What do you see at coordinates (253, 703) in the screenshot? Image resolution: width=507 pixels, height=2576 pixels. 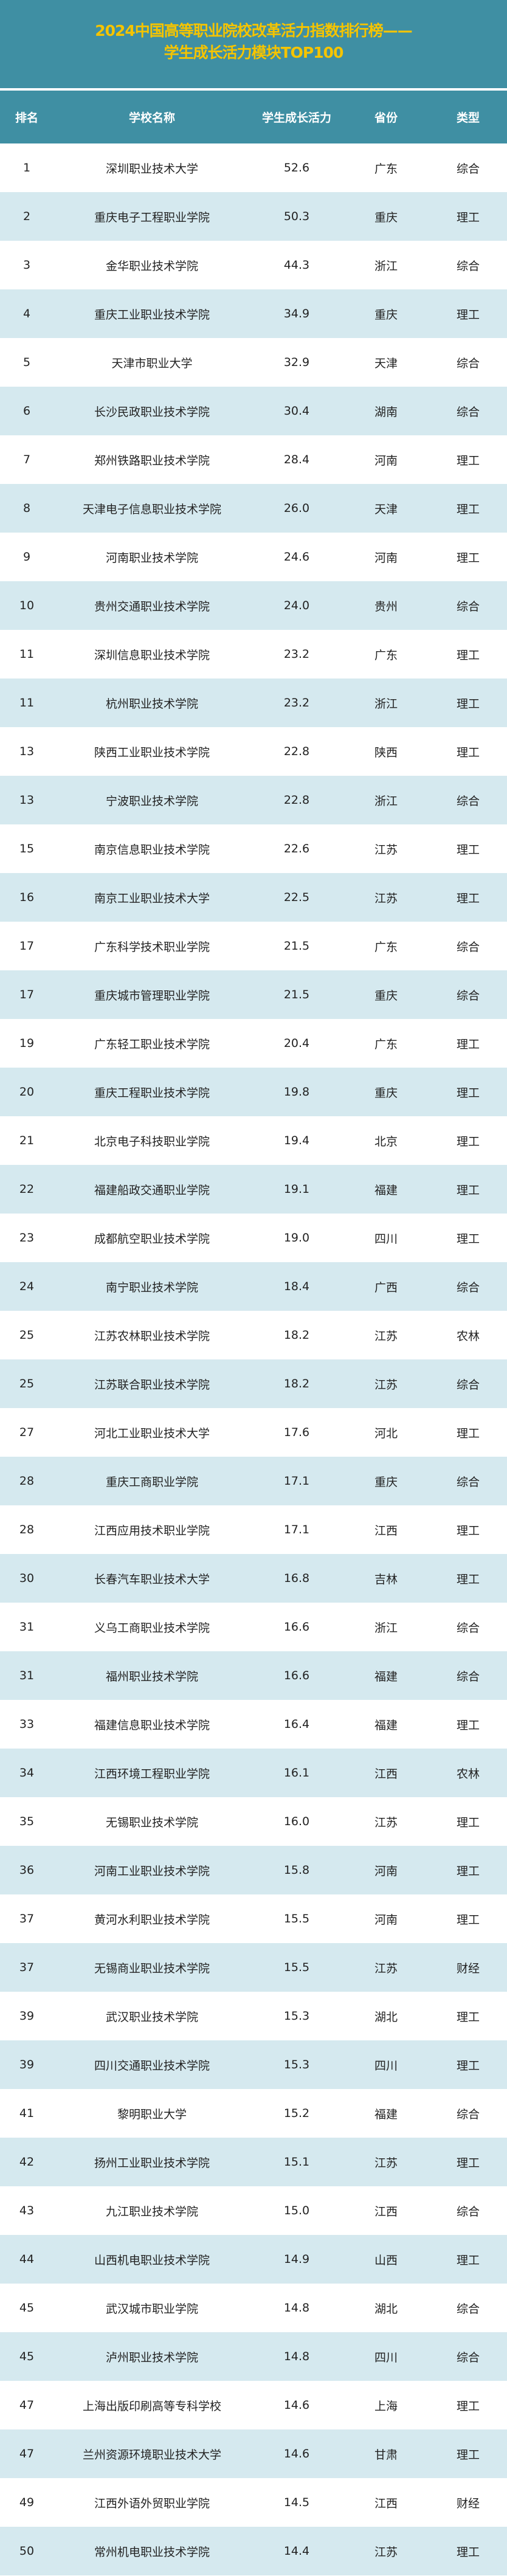 I see `table-row: 11 杭州职业技术学院 23.2 浙江 理工` at bounding box center [253, 703].